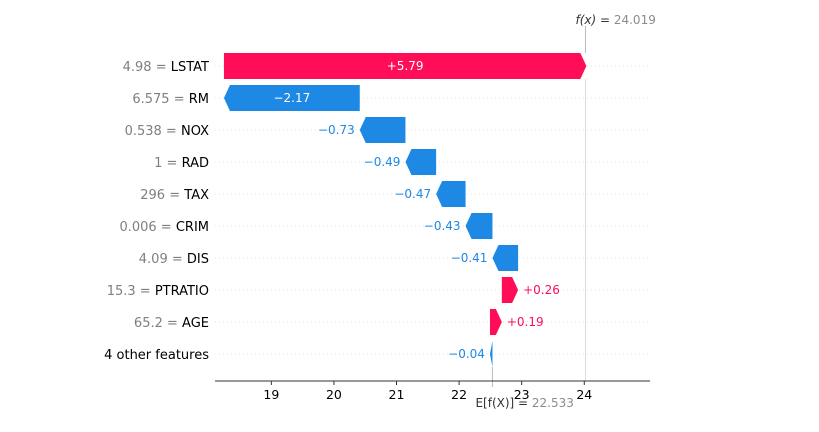  Describe the element at coordinates (432, 391) in the screenshot. I see `x-axis: 19 20 21 22 23 24` at that location.